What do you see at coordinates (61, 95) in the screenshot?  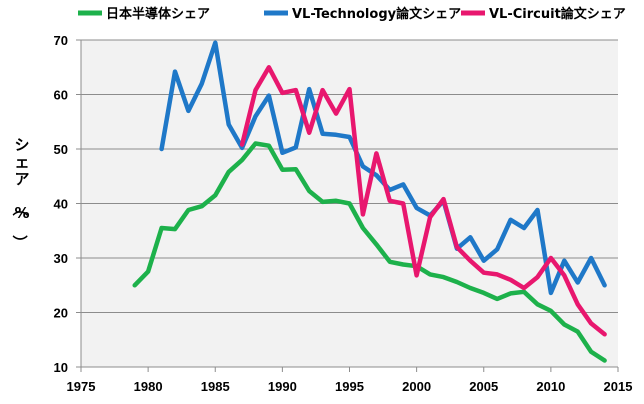 I see `y-tick-label-60: 60` at bounding box center [61, 95].